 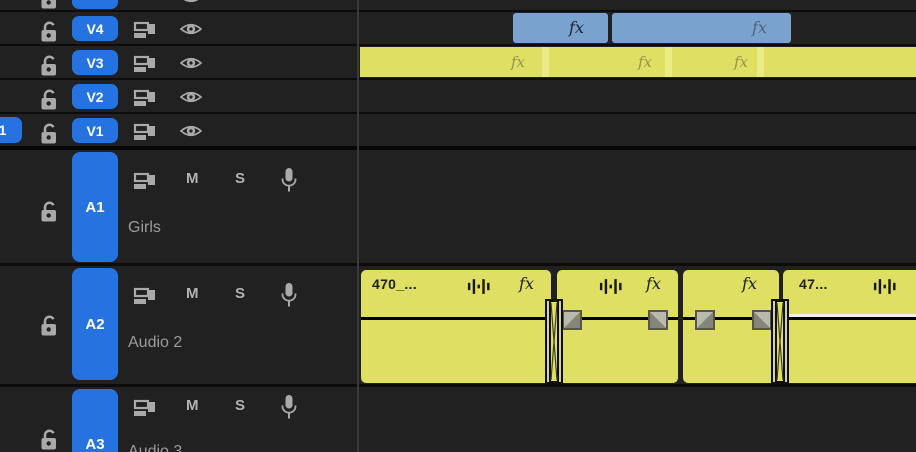 What do you see at coordinates (95, 62) in the screenshot?
I see `track-button-v3: V3` at bounding box center [95, 62].